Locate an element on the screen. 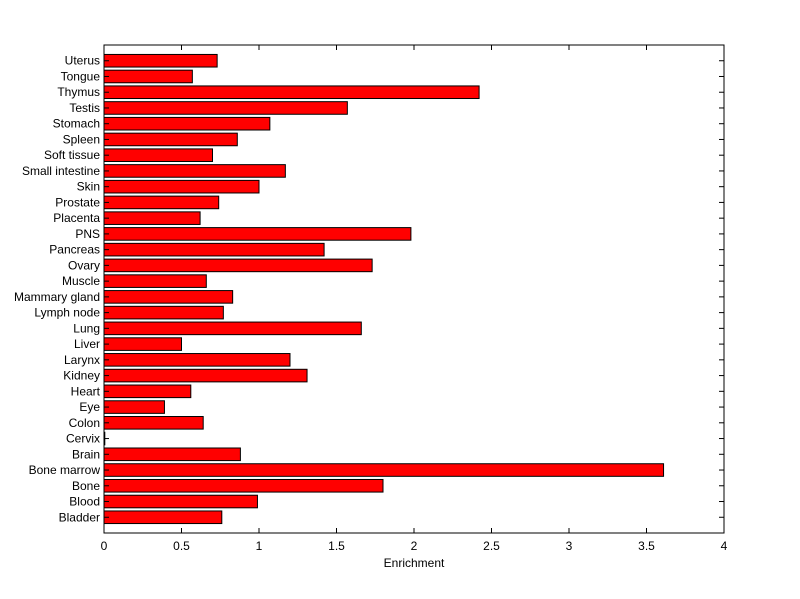 The width and height of the screenshot is (800, 599). y-tick-label: Colon is located at coordinates (84, 423).